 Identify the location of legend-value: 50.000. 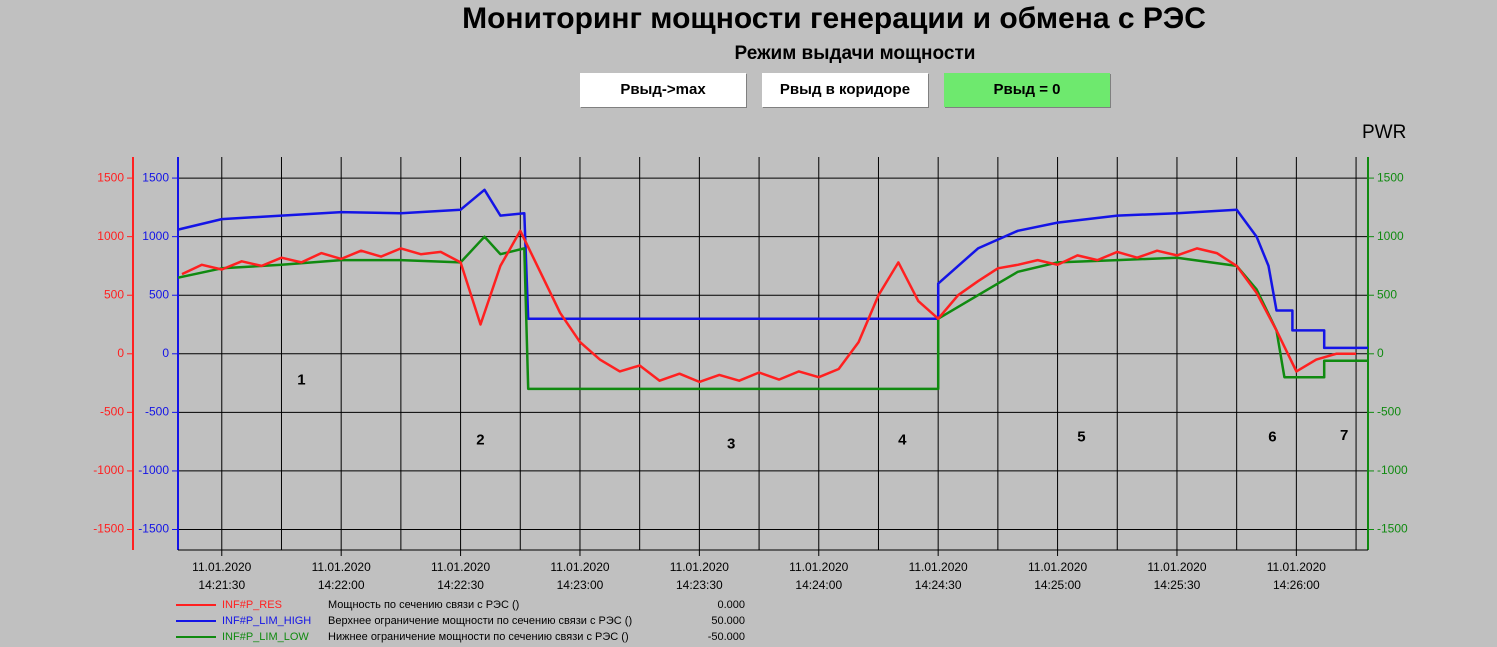
(728, 621).